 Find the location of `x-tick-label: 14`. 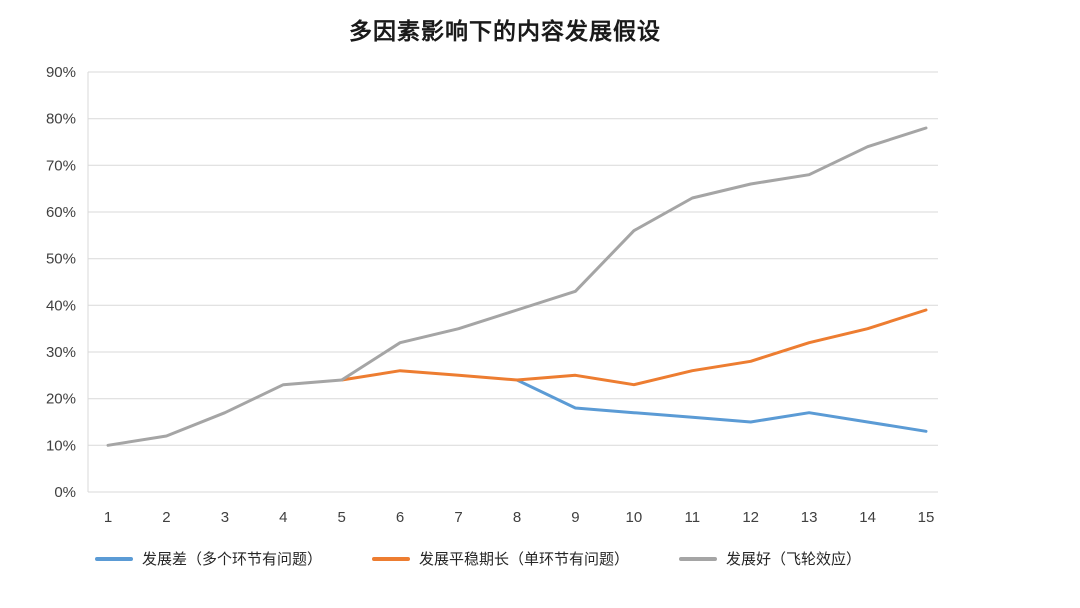

x-tick-label: 14 is located at coordinates (867, 517).